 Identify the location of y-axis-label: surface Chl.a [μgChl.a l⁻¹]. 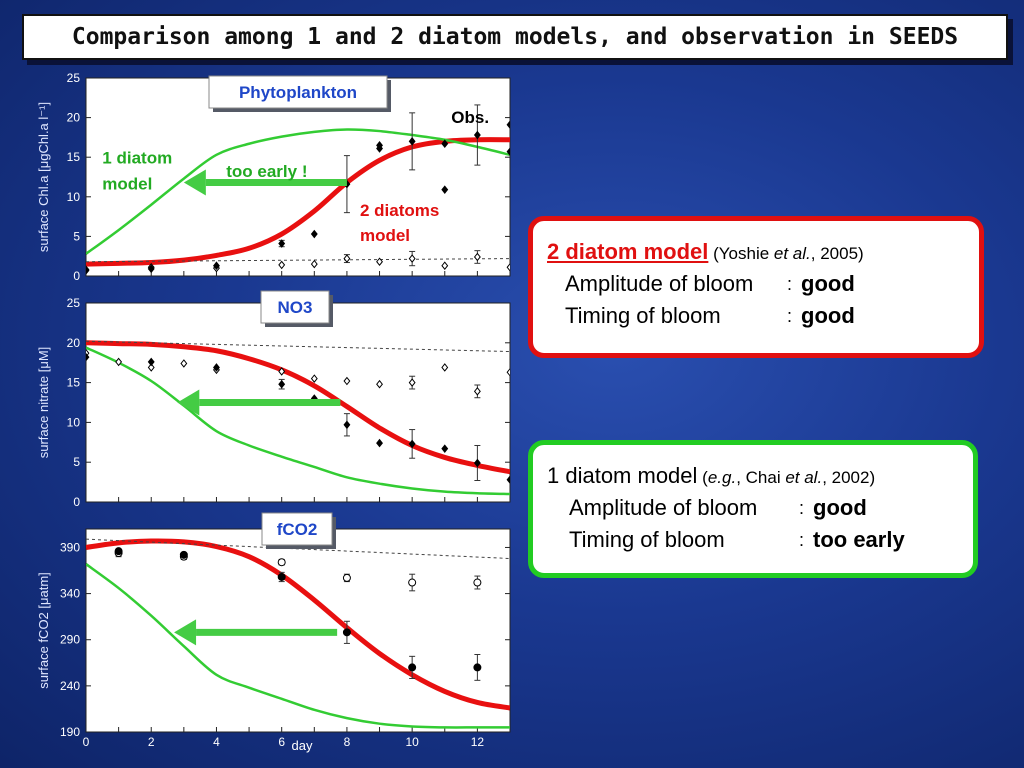
(43, 177).